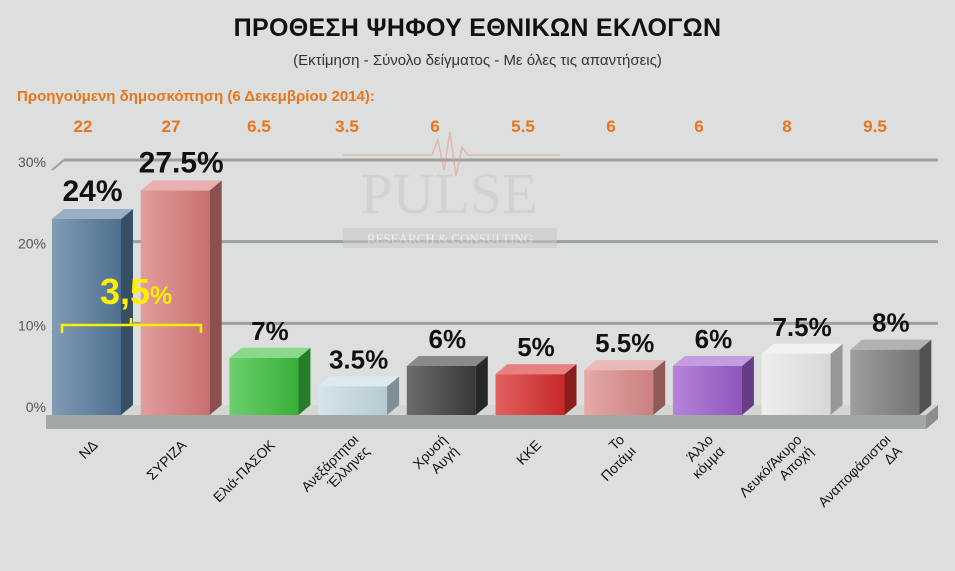  What do you see at coordinates (486, 422) in the screenshot?
I see `floor-front` at bounding box center [486, 422].